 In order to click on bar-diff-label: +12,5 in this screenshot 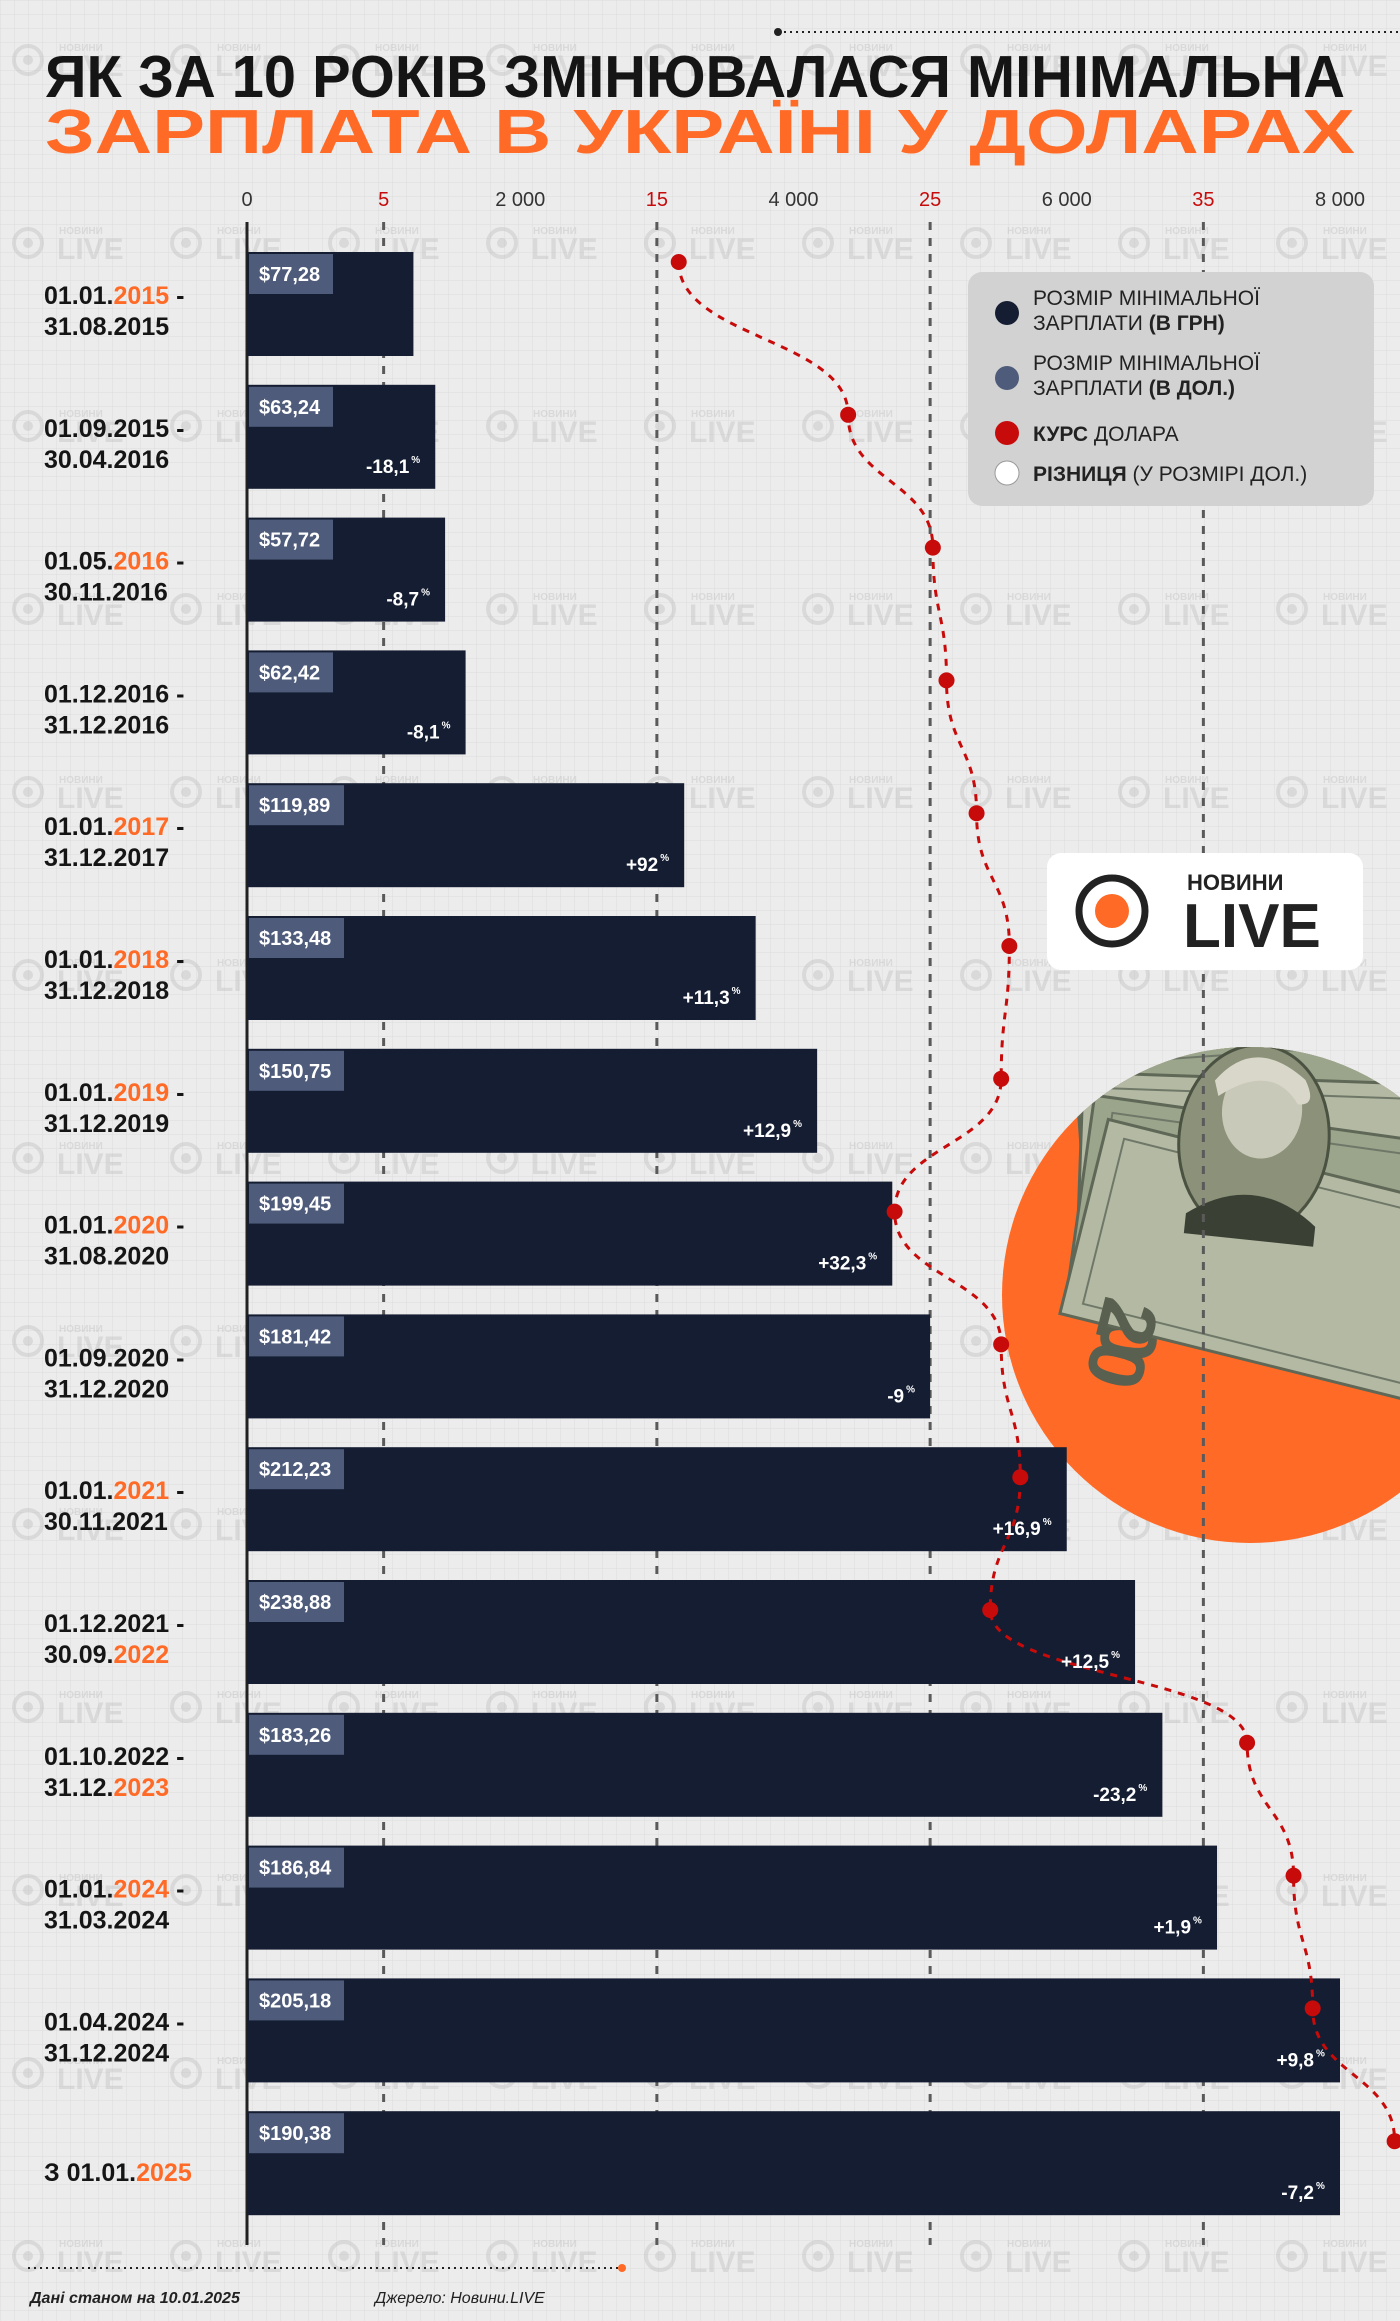, I will do `click(1085, 1662)`.